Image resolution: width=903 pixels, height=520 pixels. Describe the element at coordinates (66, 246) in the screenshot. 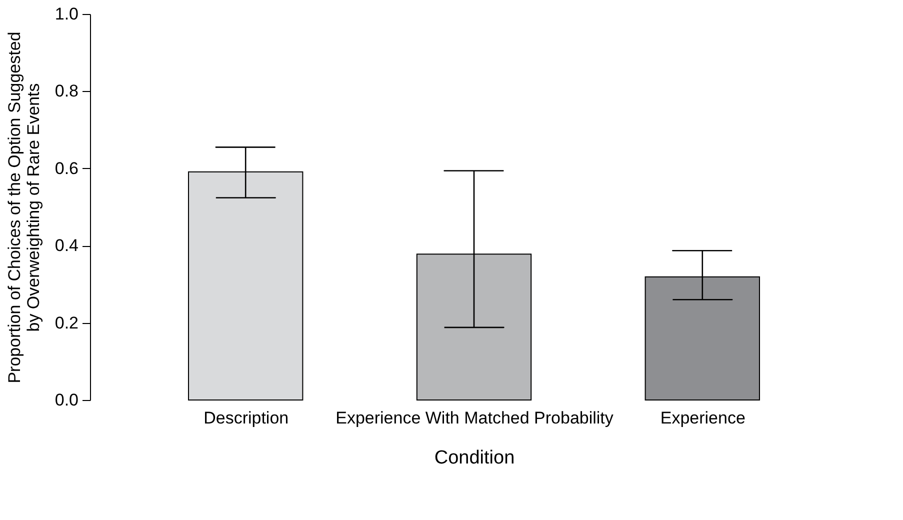

I see `y-tick-label: 0.4` at that location.